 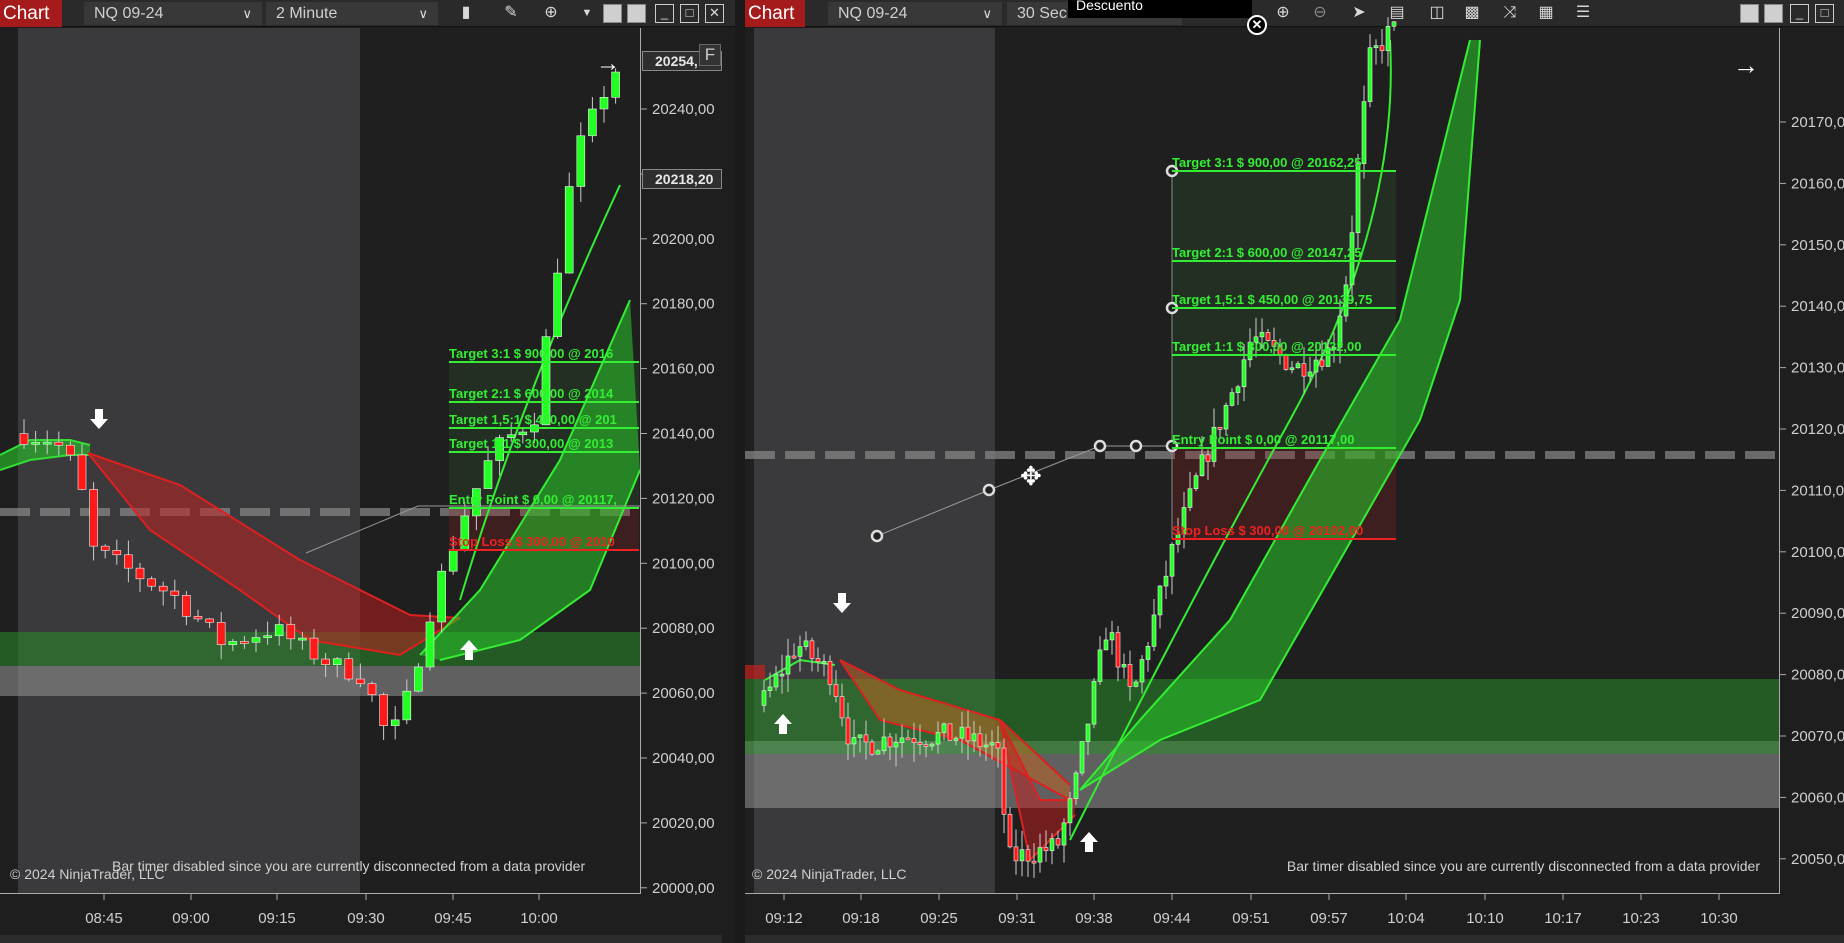 I want to click on price-tick-label: 20080,00, so click(x=1817, y=675).